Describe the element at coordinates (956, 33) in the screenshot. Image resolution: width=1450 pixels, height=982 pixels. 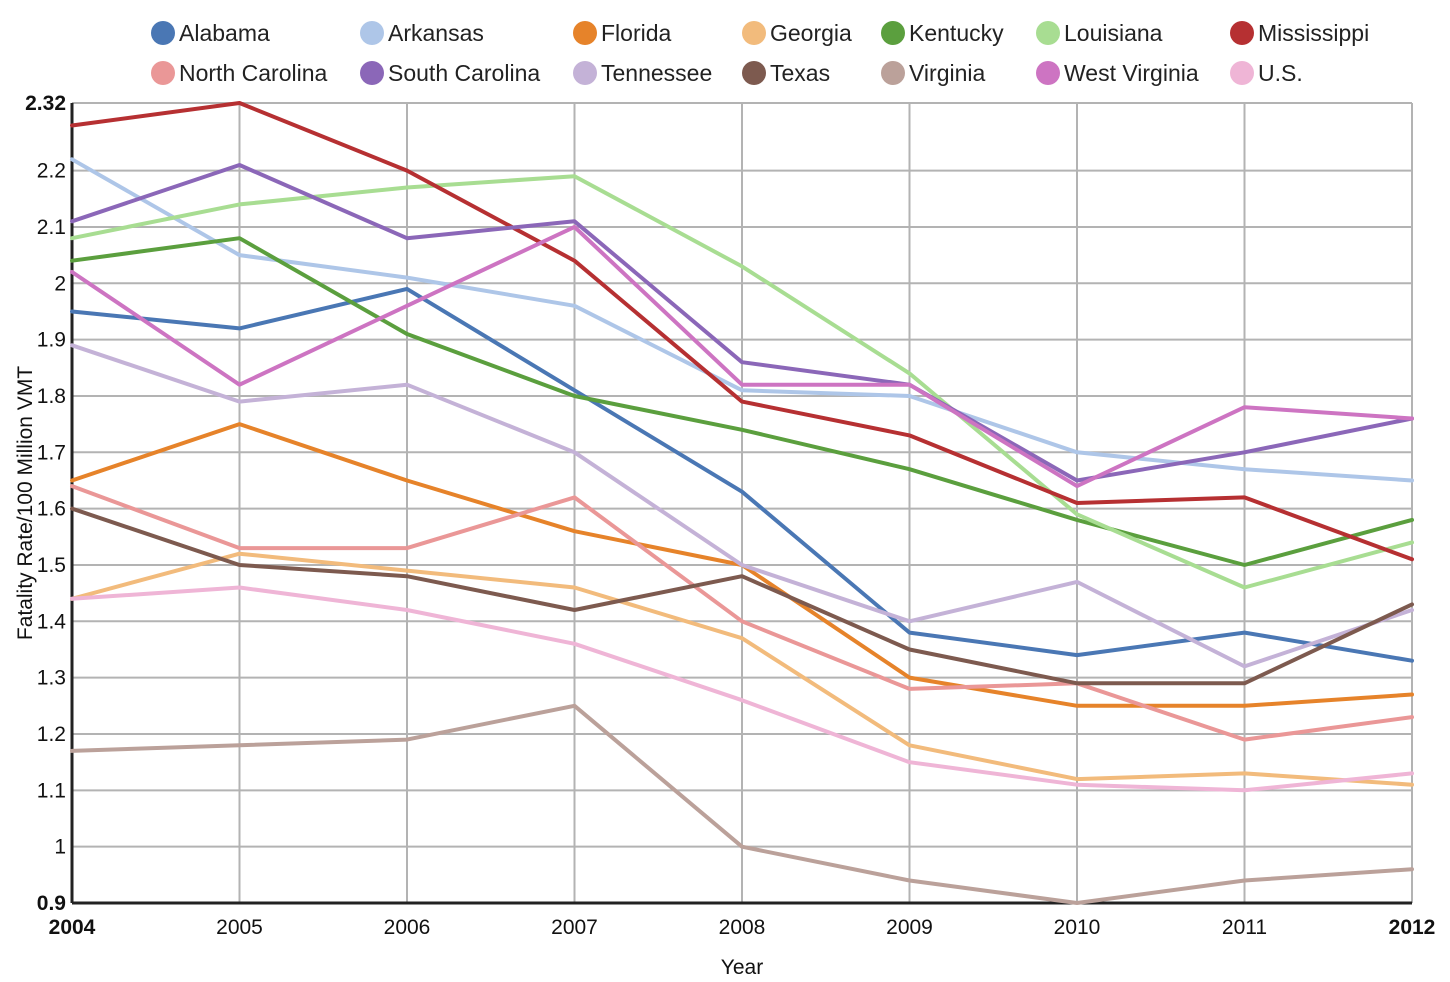
I see `legend-label: Kentucky` at that location.